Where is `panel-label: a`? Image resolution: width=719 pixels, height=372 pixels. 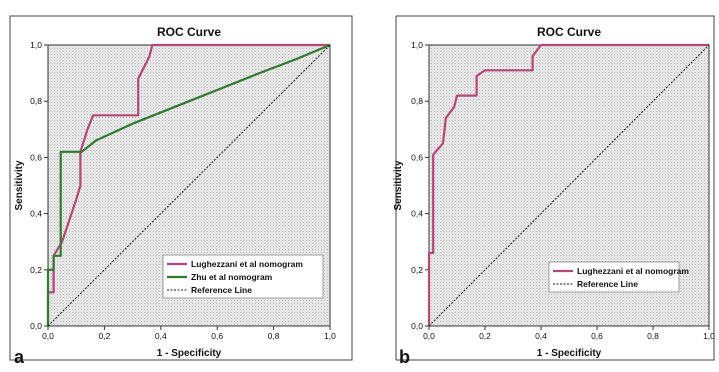 panel-label: a is located at coordinates (19, 357).